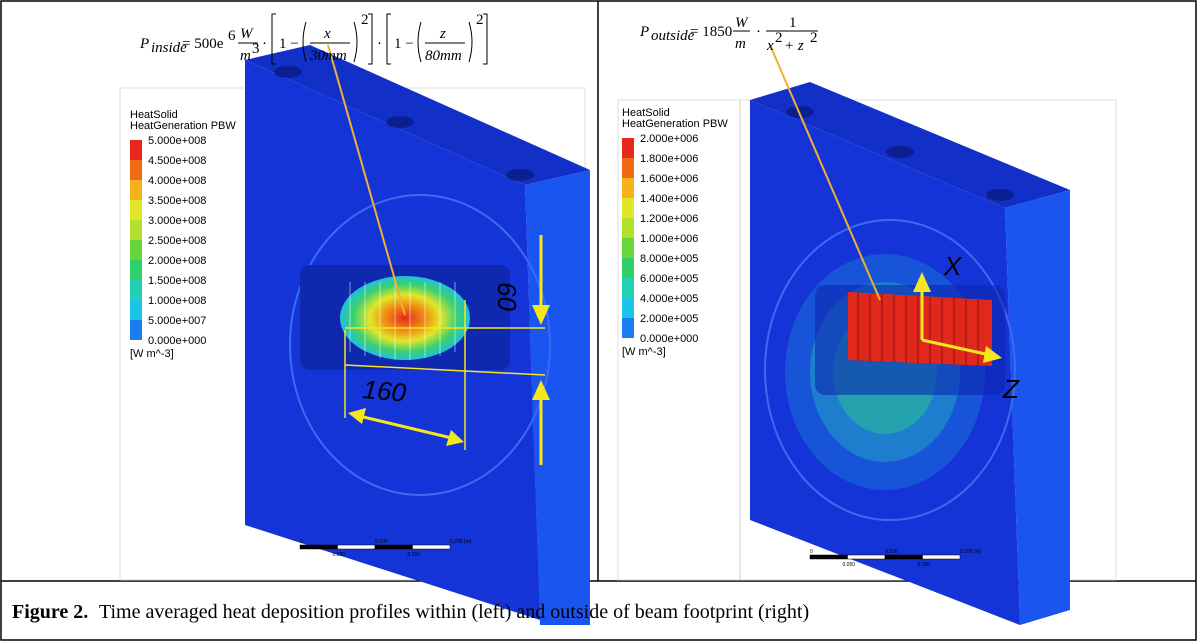 The width and height of the screenshot is (1197, 641). What do you see at coordinates (177, 181) in the screenshot?
I see `legend-level: 4.000e+008` at bounding box center [177, 181].